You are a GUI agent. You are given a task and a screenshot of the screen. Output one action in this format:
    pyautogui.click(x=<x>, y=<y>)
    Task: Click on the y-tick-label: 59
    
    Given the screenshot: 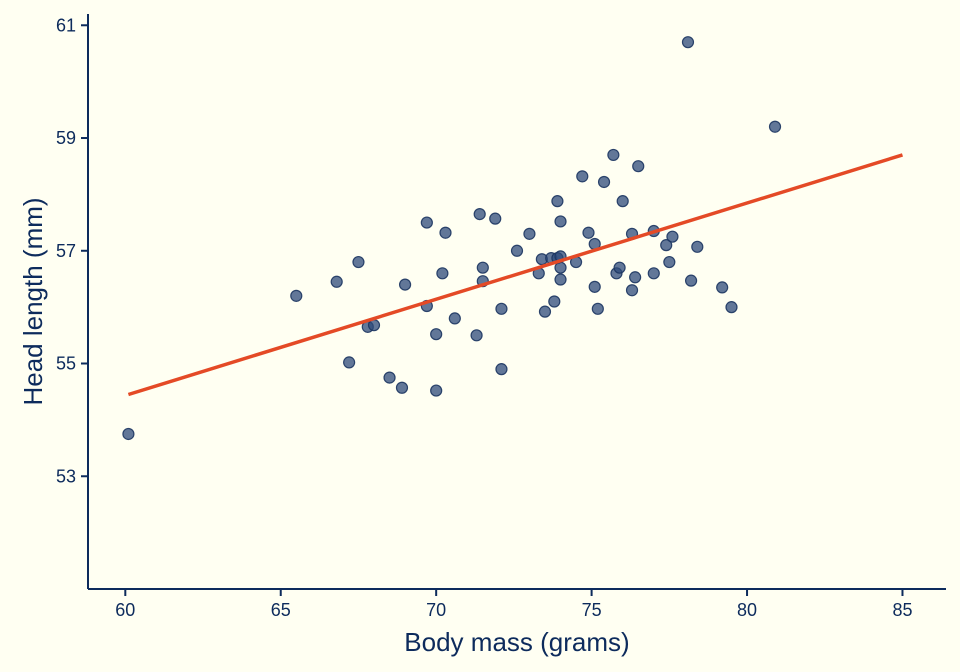 What is the action you would take?
    pyautogui.click(x=66, y=138)
    